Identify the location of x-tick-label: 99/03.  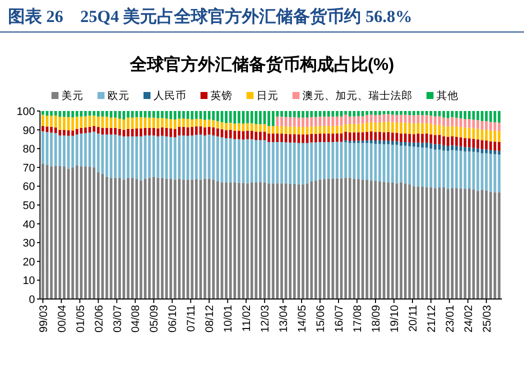
(44, 319).